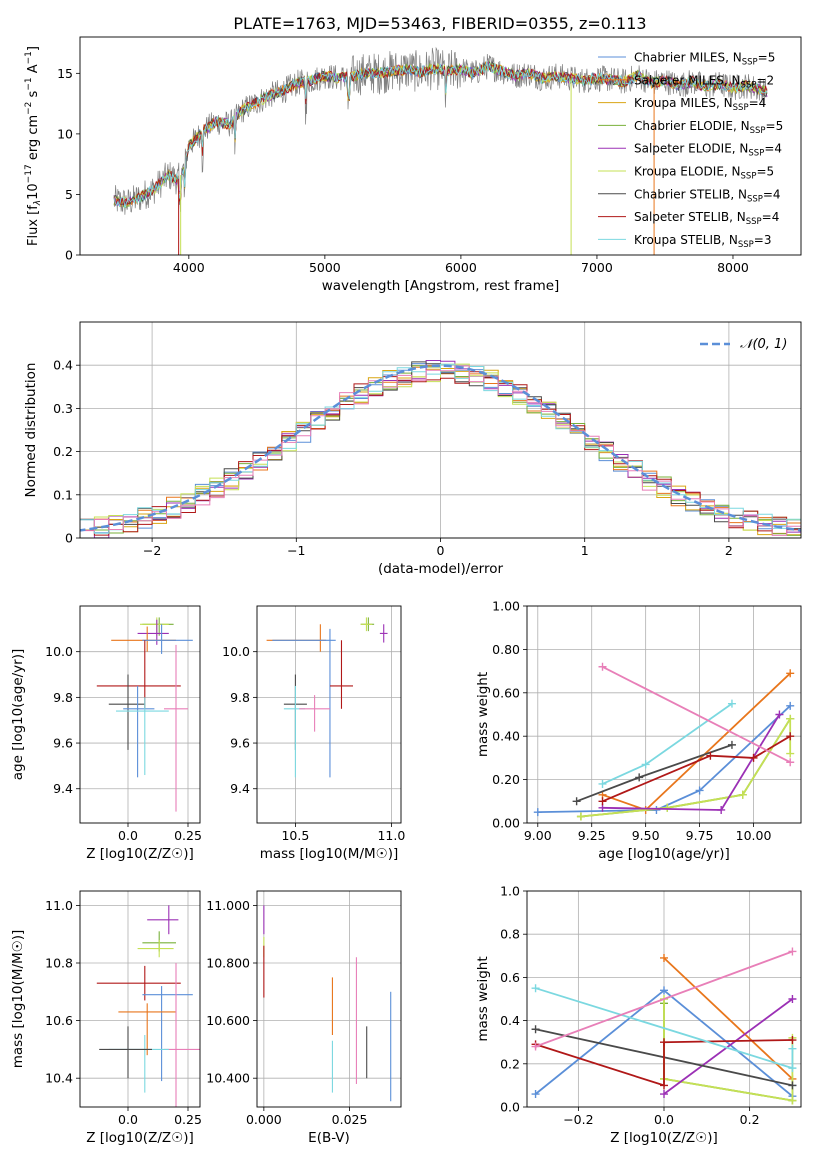  What do you see at coordinates (704, 81) in the screenshot?
I see `legend-label: Salpeter MILES, NSSP=2` at bounding box center [704, 81].